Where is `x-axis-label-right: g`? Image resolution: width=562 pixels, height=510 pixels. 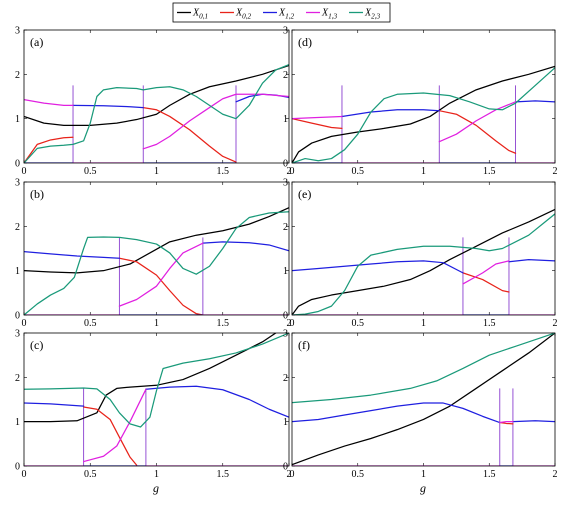 x-axis-label-right: g is located at coordinates (423, 488).